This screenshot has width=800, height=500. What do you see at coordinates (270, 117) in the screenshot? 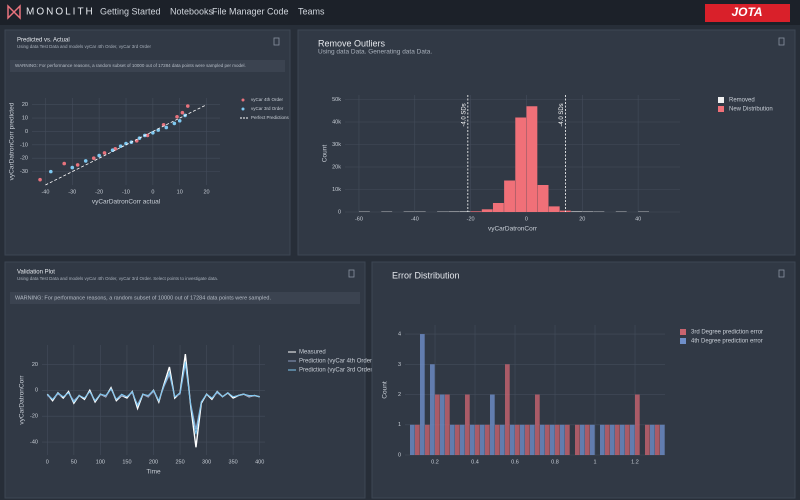
I see `legend-label: Perfect Predictions` at bounding box center [270, 117].